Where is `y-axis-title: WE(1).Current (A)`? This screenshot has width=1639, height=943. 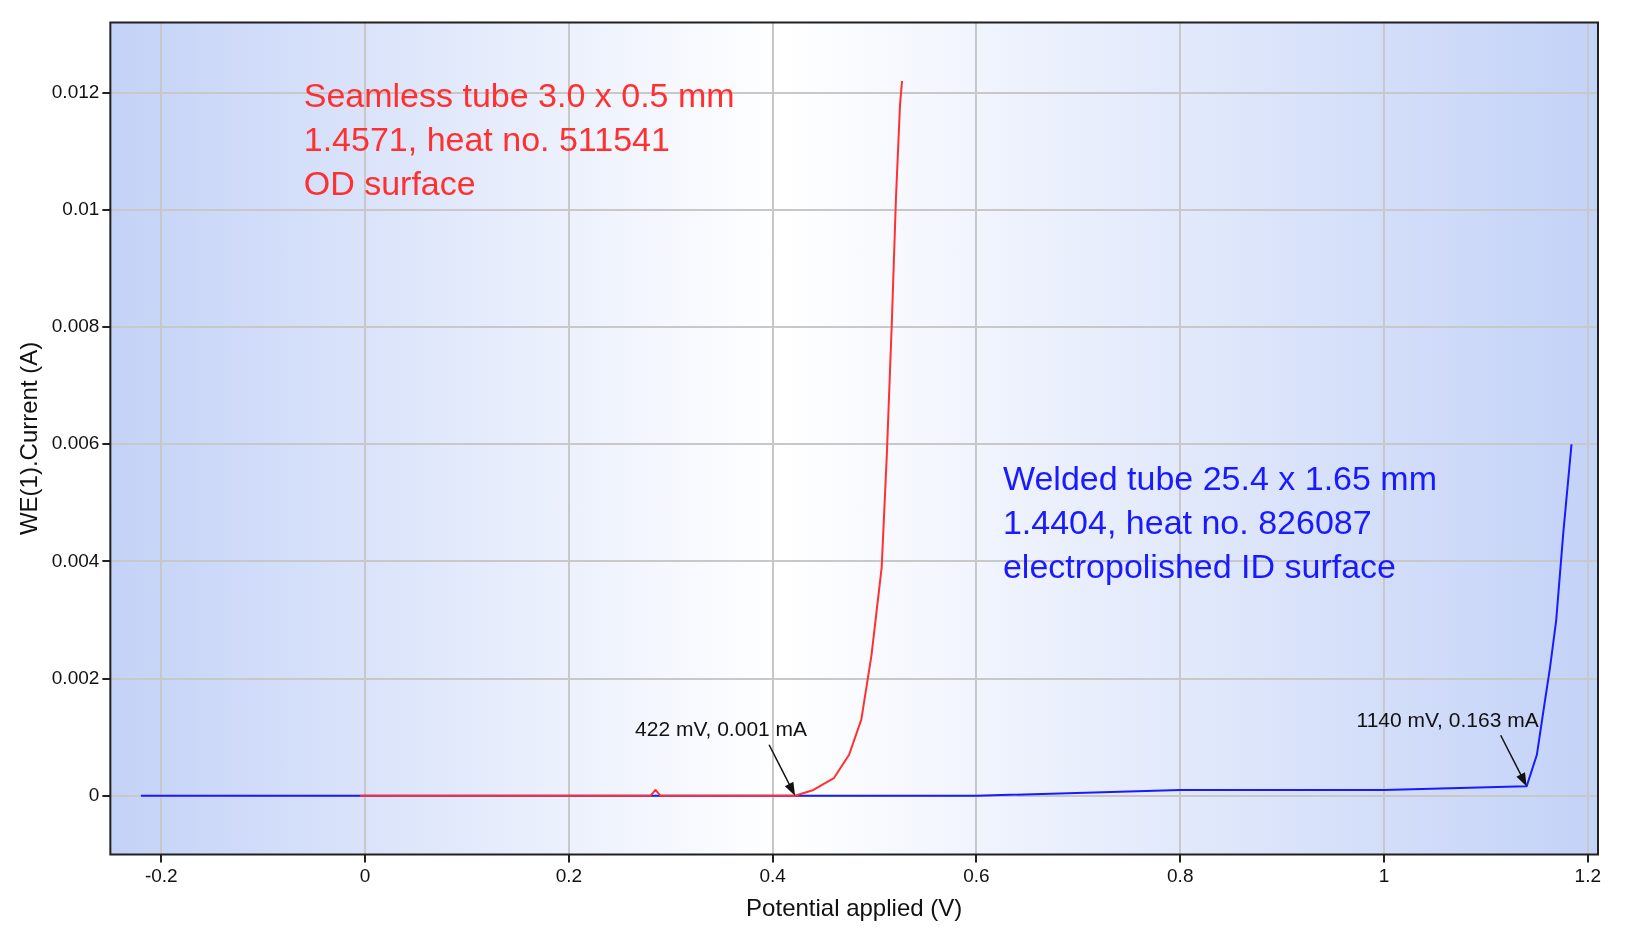 y-axis-title: WE(1).Current (A) is located at coordinates (29, 438).